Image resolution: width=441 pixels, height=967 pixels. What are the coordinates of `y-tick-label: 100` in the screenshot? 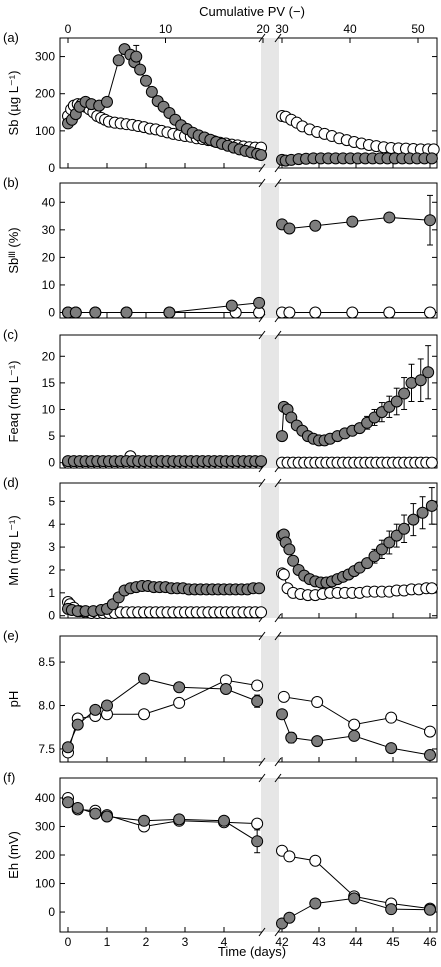 It's located at (45, 884).